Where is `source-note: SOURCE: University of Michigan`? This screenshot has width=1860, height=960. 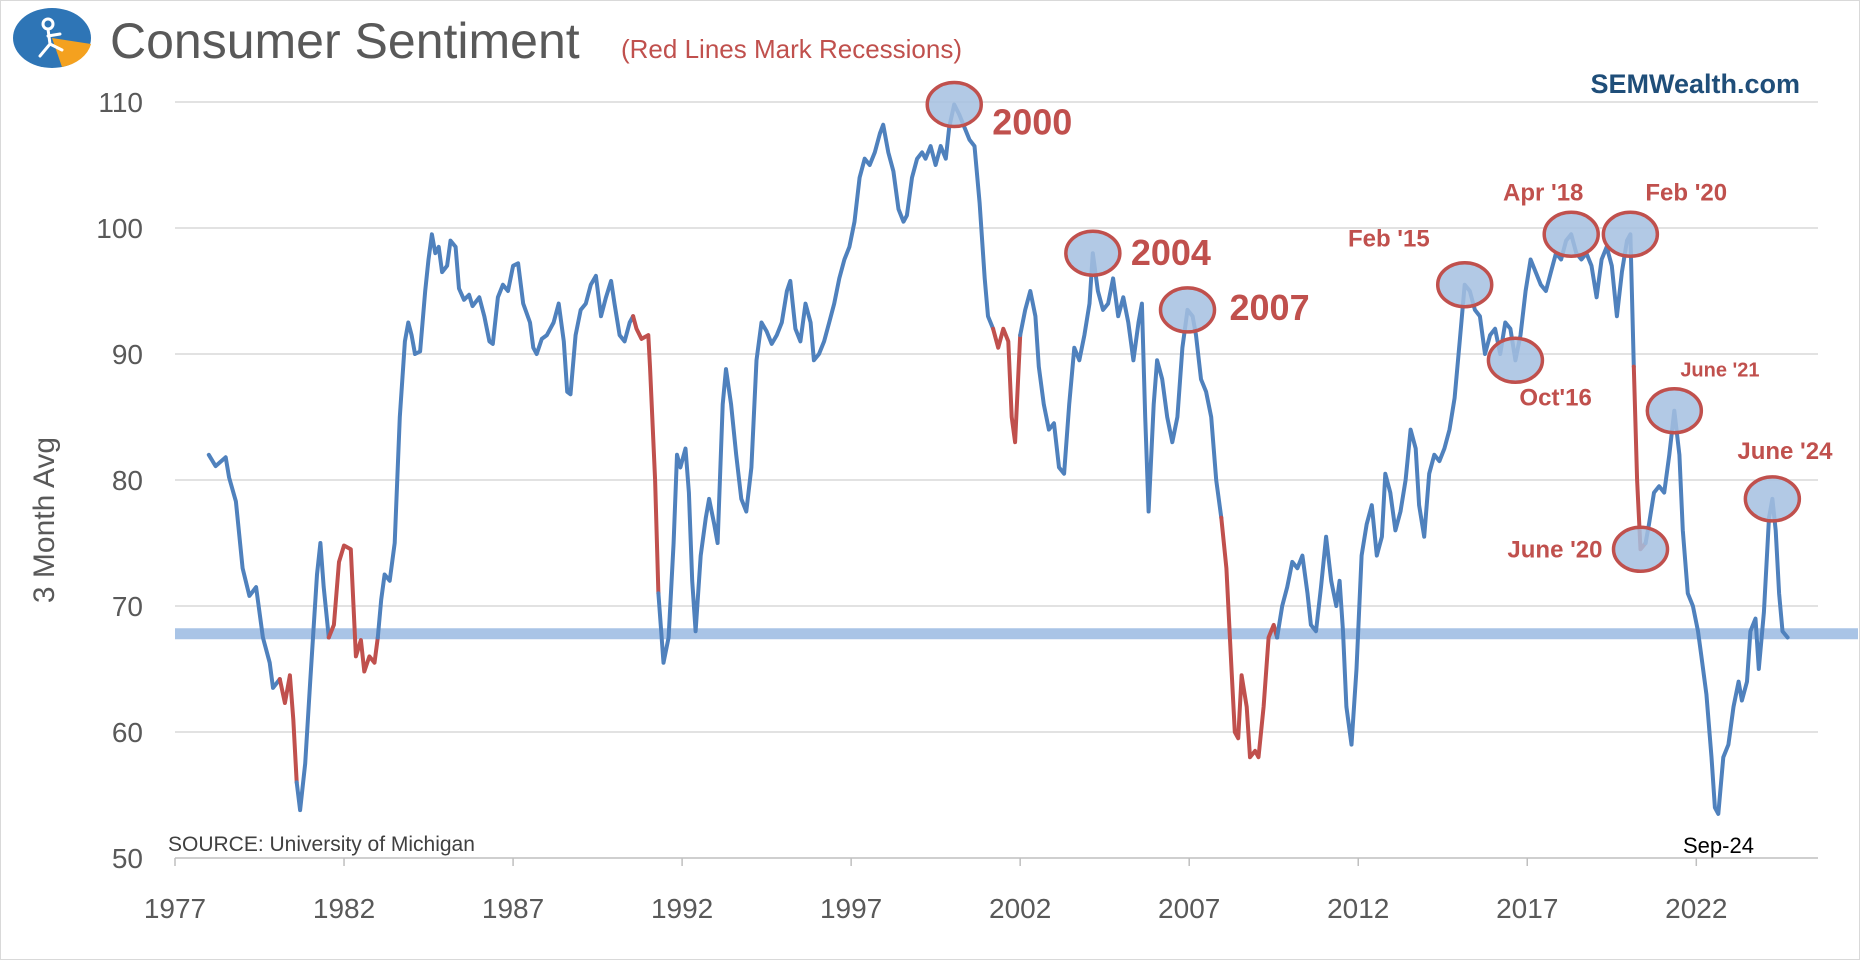 source-note: SOURCE: University of Michigan is located at coordinates (321, 844).